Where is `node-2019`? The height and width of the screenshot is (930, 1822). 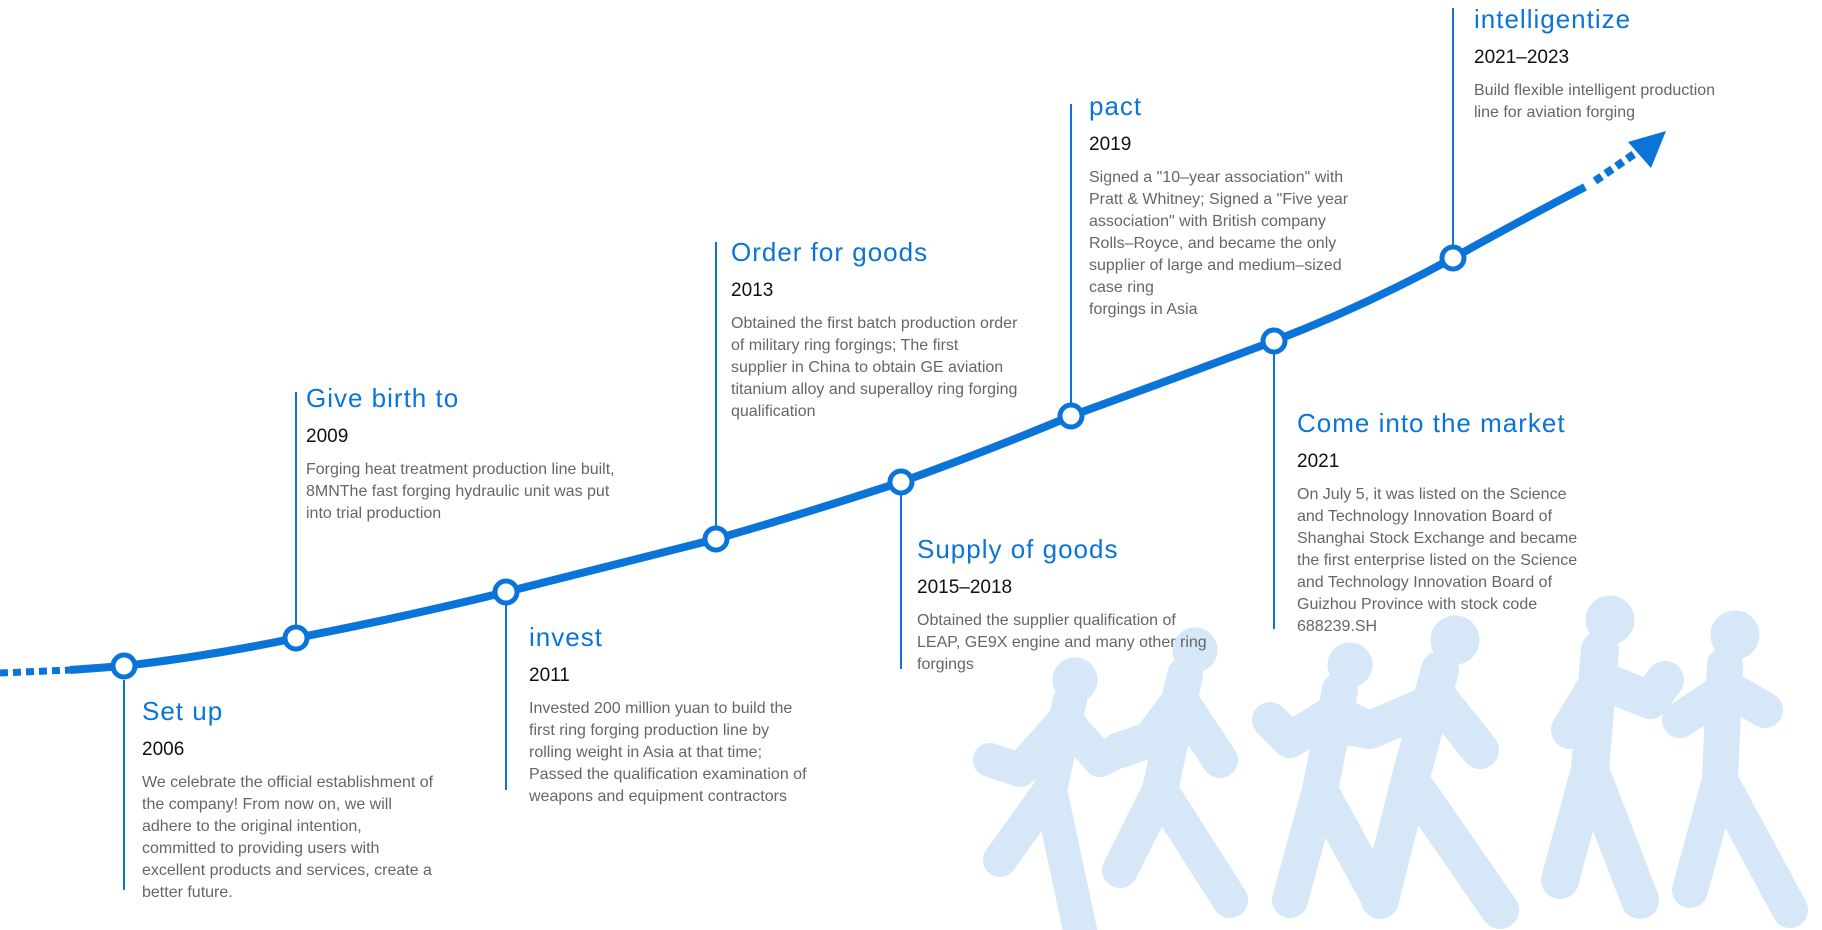 node-2019 is located at coordinates (1071, 416).